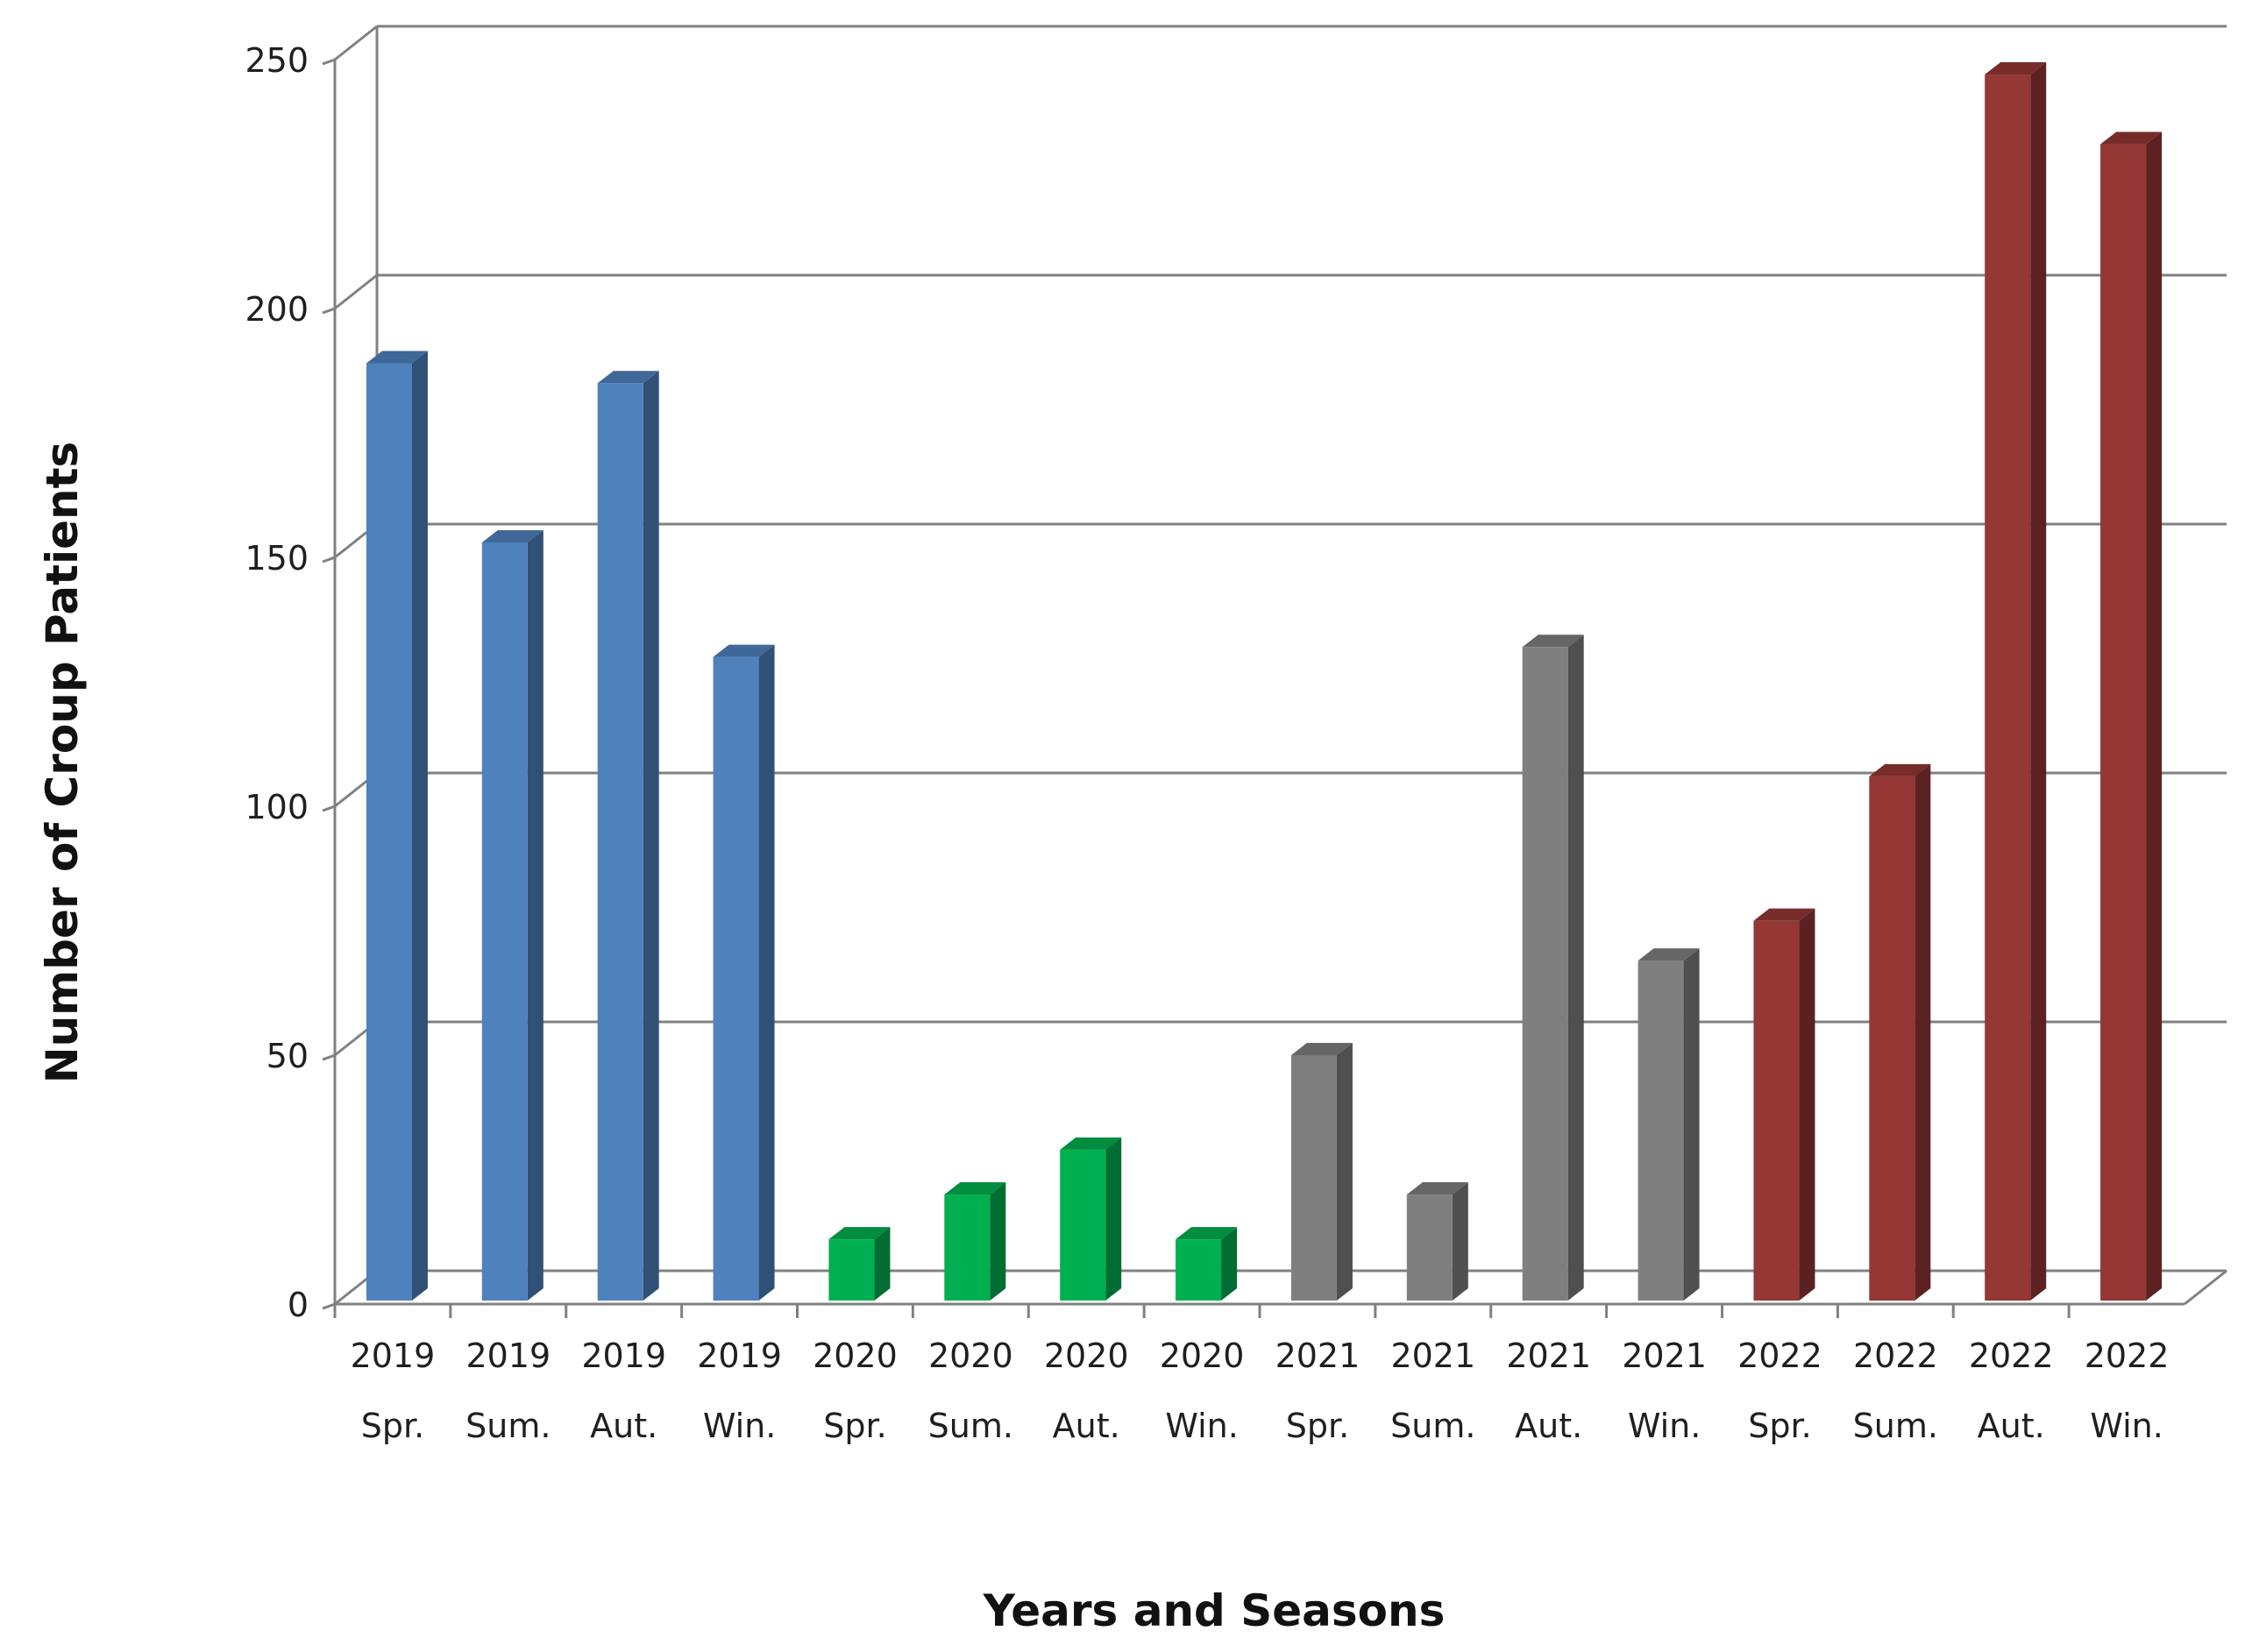  Describe the element at coordinates (287, 1056) in the screenshot. I see `y-tick-label: 50` at that location.